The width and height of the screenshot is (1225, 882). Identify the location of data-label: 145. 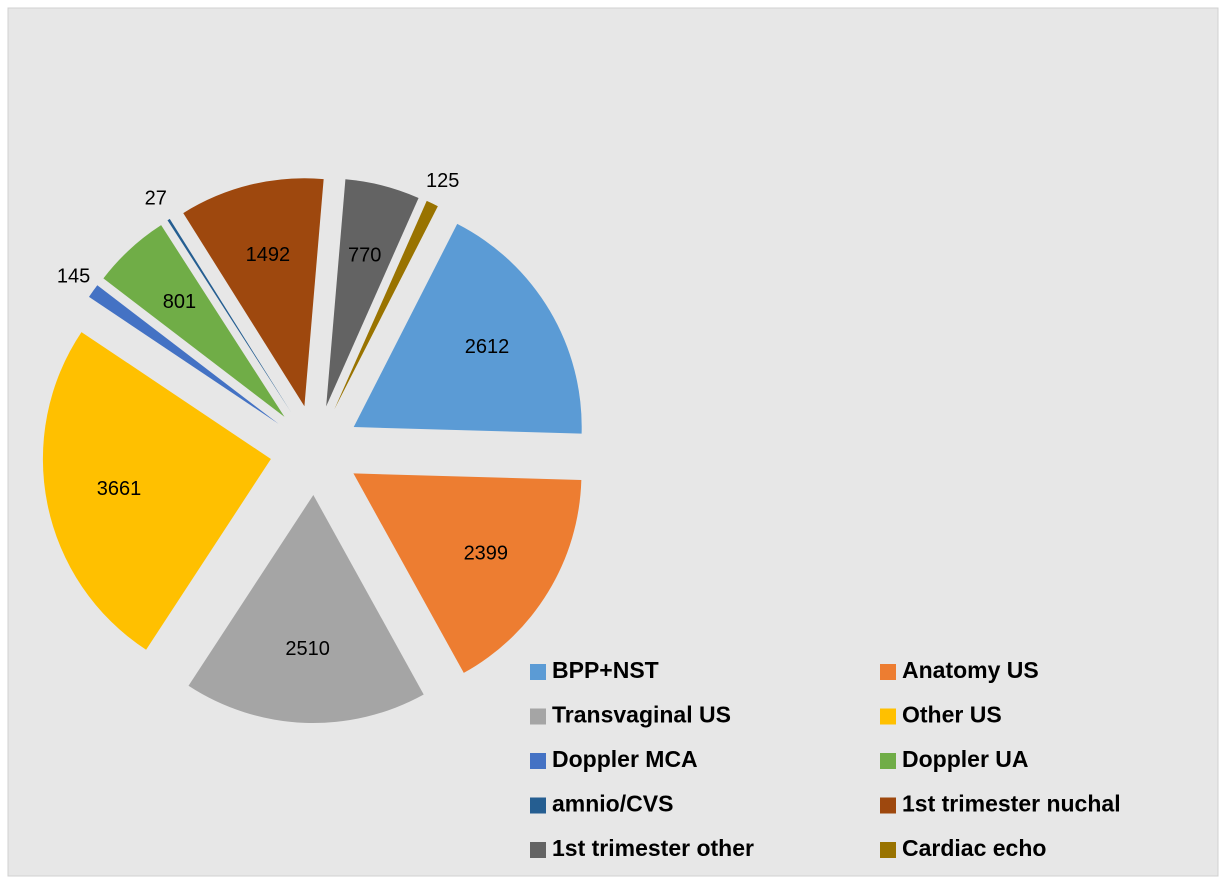
(73, 276).